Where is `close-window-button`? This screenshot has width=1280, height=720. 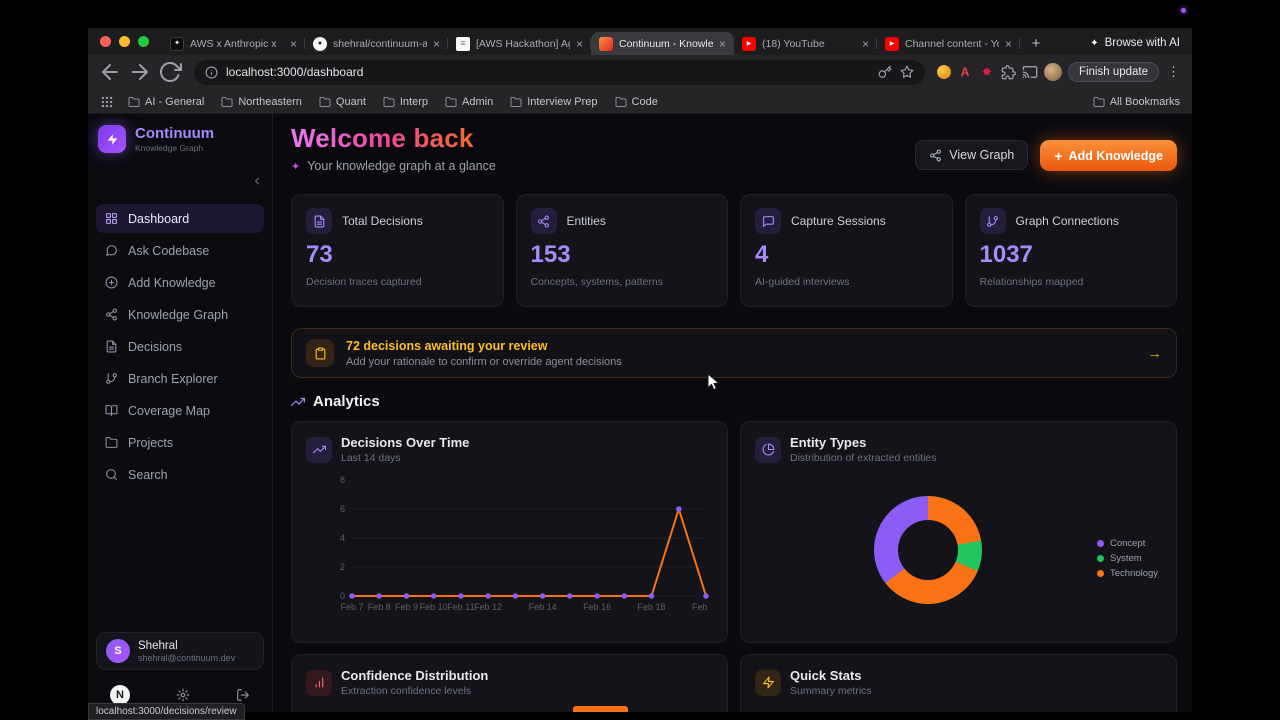
close-window-button is located at coordinates (105, 41).